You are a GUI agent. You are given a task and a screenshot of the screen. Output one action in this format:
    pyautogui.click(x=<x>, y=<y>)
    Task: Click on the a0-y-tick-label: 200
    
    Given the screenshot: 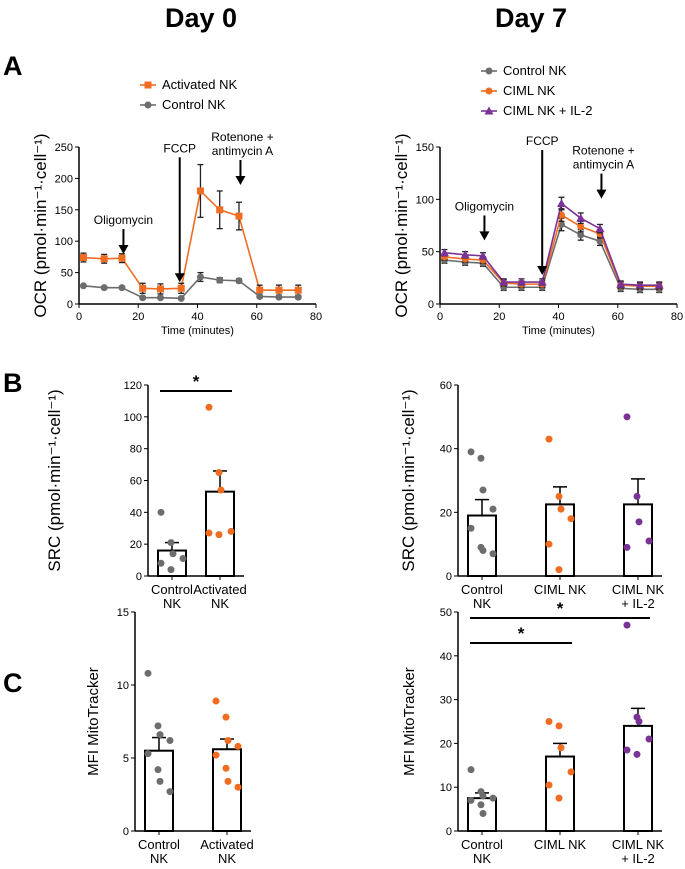 What is the action you would take?
    pyautogui.click(x=64, y=179)
    